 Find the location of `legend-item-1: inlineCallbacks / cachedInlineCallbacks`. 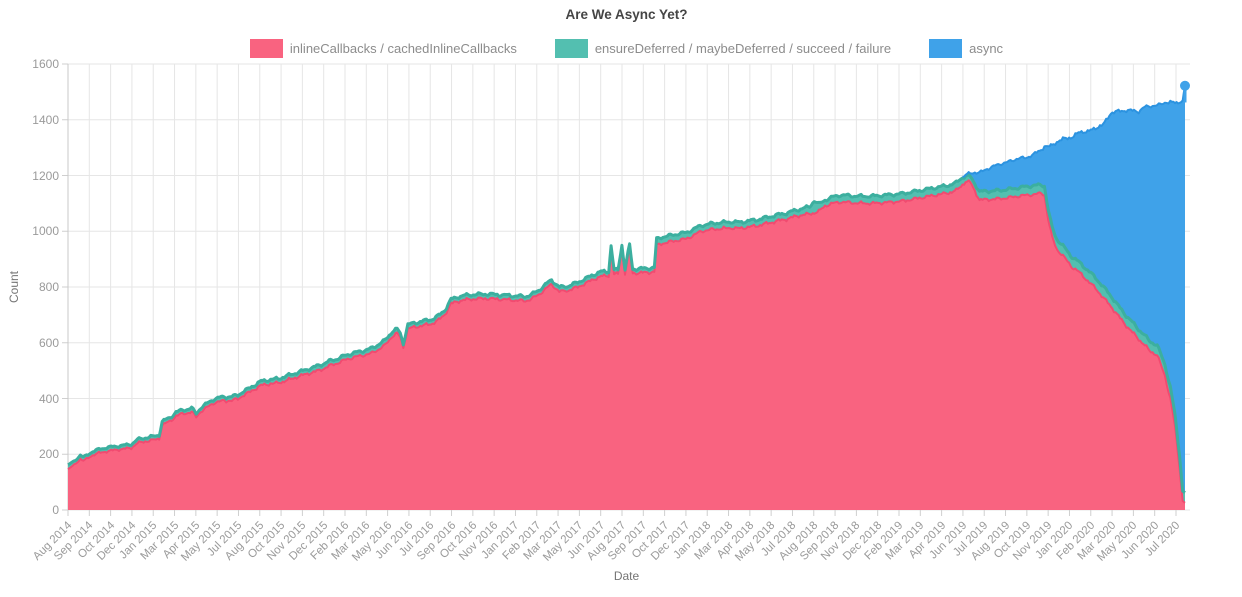

legend-item-1: inlineCallbacks / cachedInlineCallbacks is located at coordinates (383, 48).